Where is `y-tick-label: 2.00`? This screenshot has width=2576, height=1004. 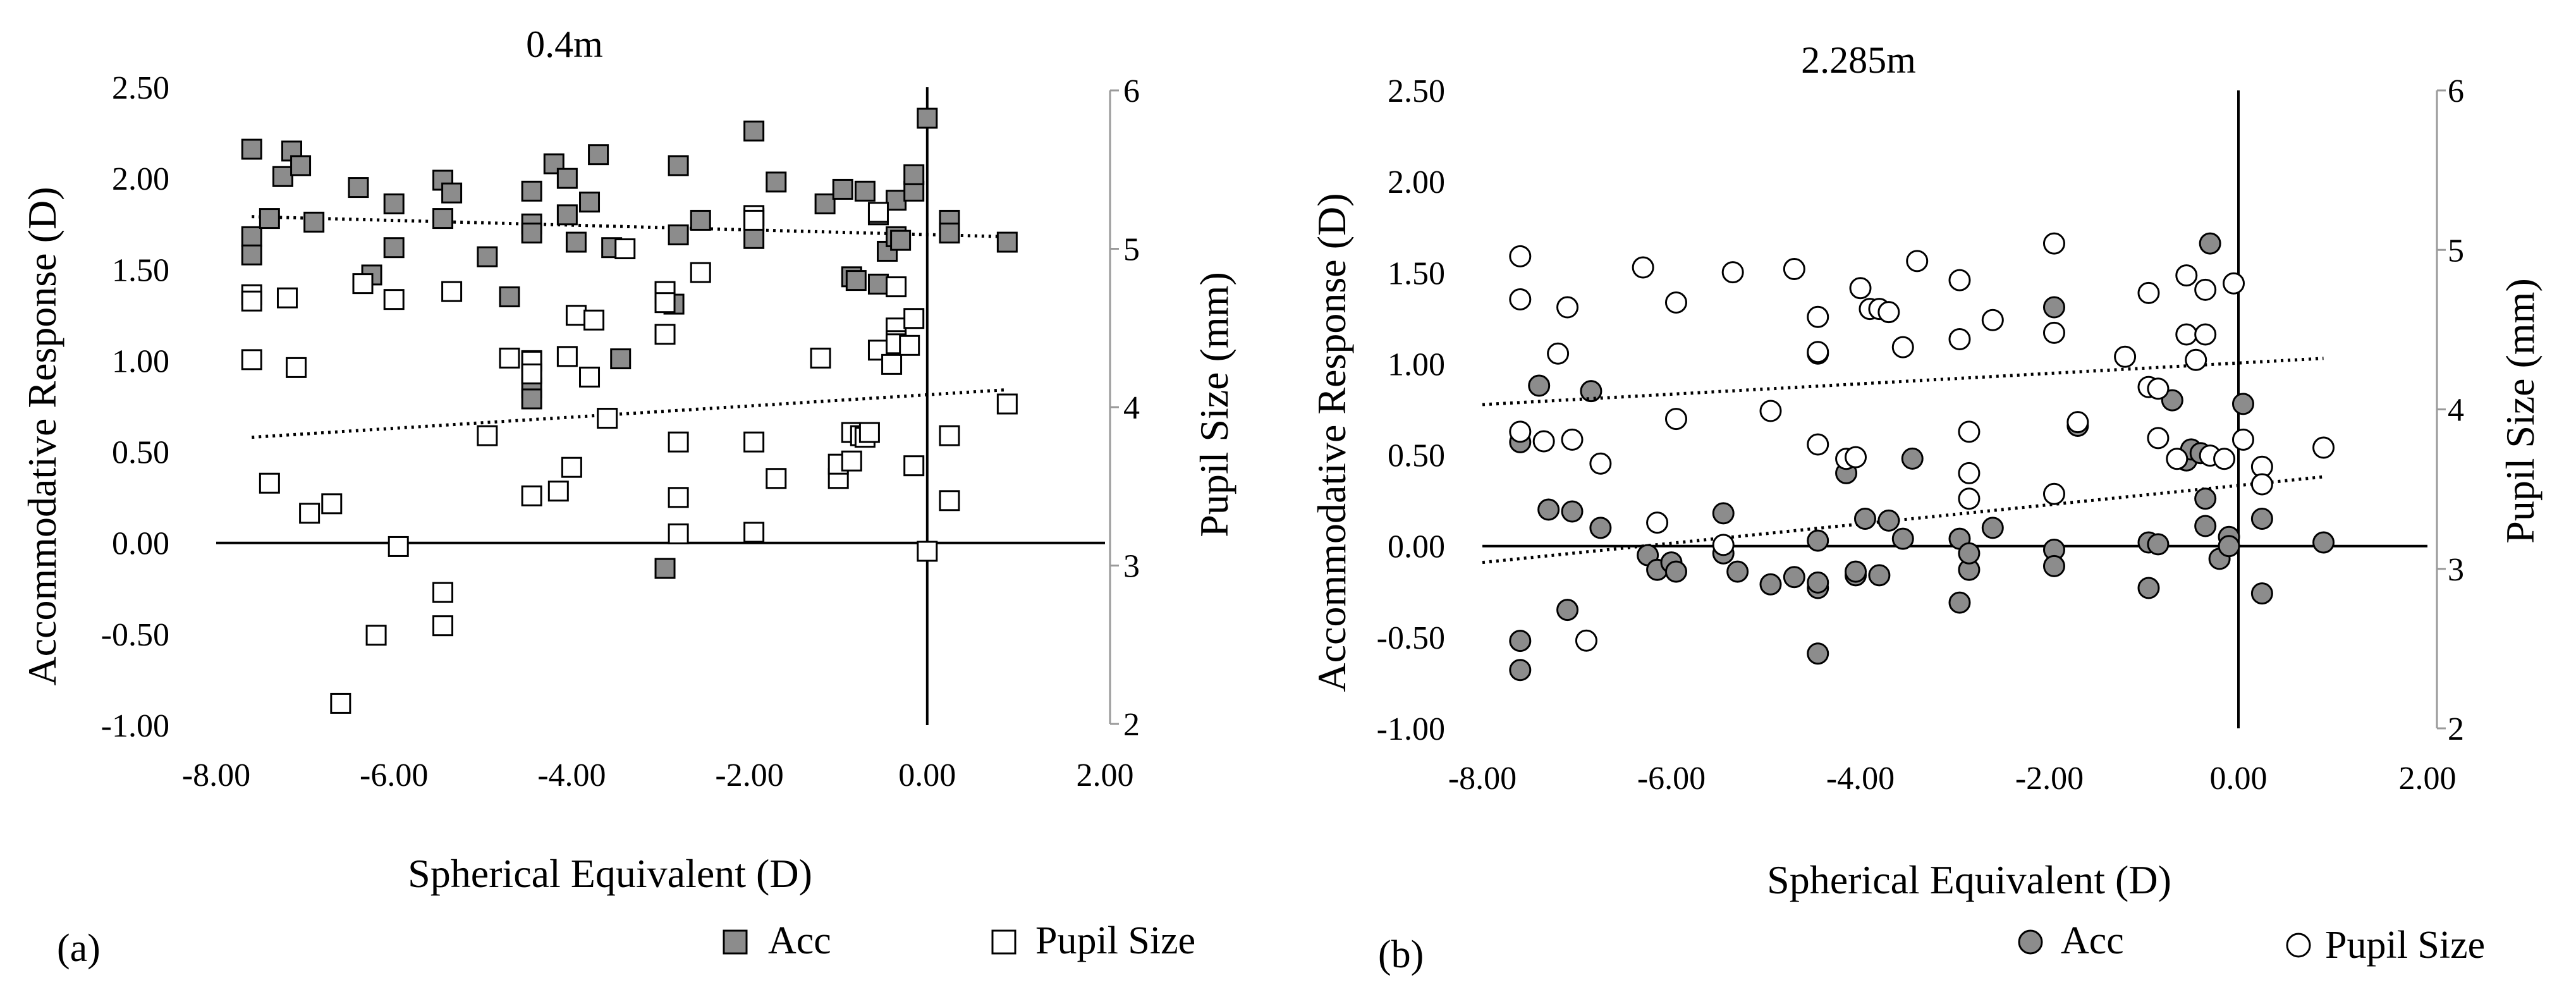
y-tick-label: 2.00 is located at coordinates (140, 179).